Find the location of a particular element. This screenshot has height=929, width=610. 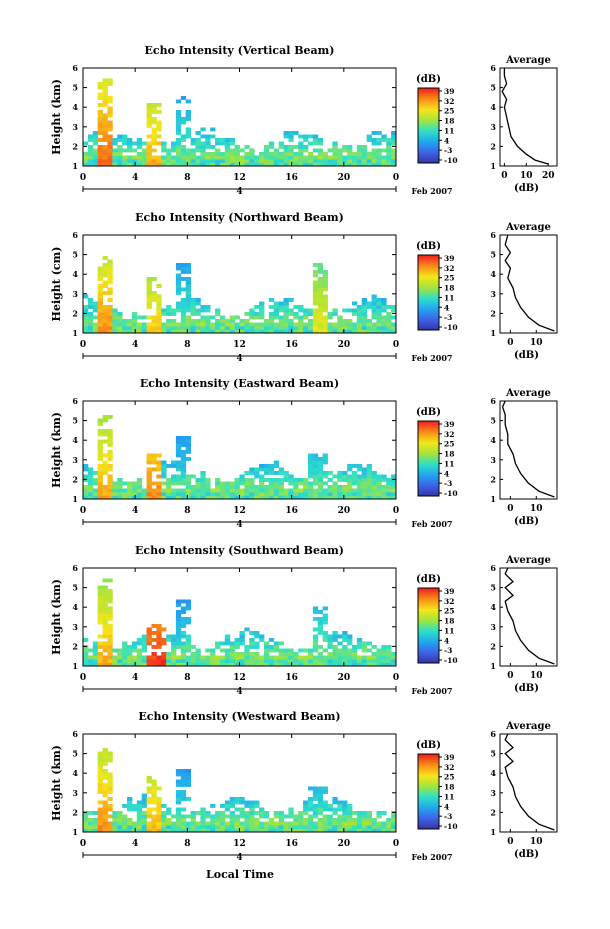

y-axis-label: Height (km) is located at coordinates (56, 117).